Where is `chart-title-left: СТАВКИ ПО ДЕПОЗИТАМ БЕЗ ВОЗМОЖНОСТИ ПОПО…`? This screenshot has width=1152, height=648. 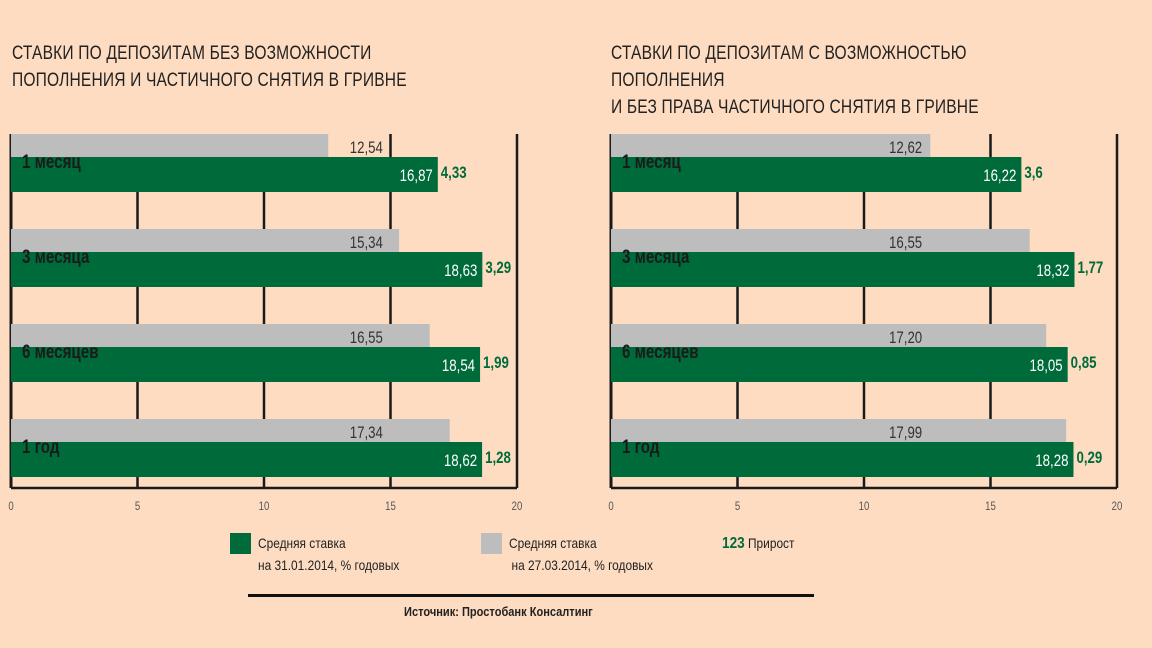
chart-title-left: СТАВКИ ПО ДЕПОЗИТАМ БЕЗ ВОЗМОЖНОСТИ ПОПО… is located at coordinates (209, 67).